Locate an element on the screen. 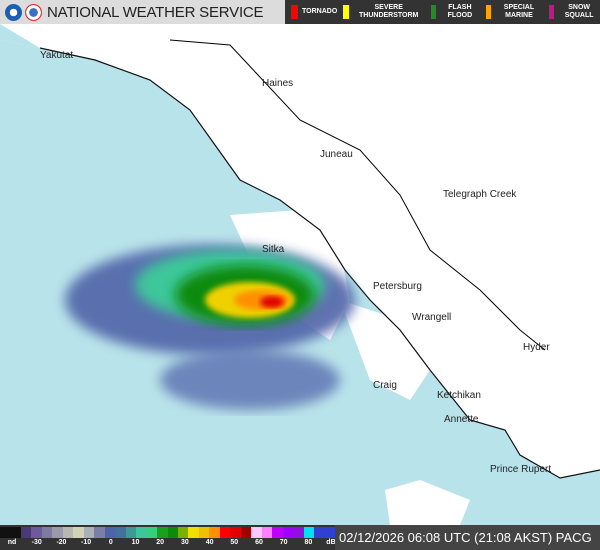 The height and width of the screenshot is (550, 600). nws-logo-icon is located at coordinates (33, 12).